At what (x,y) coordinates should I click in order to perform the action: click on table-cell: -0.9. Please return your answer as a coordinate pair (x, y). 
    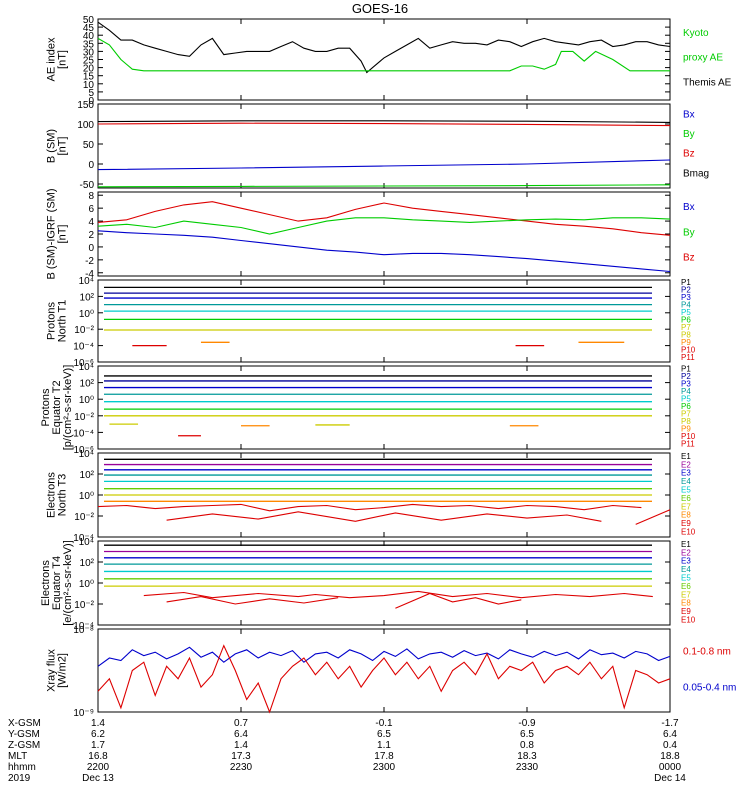
    Looking at the image, I should click on (527, 723).